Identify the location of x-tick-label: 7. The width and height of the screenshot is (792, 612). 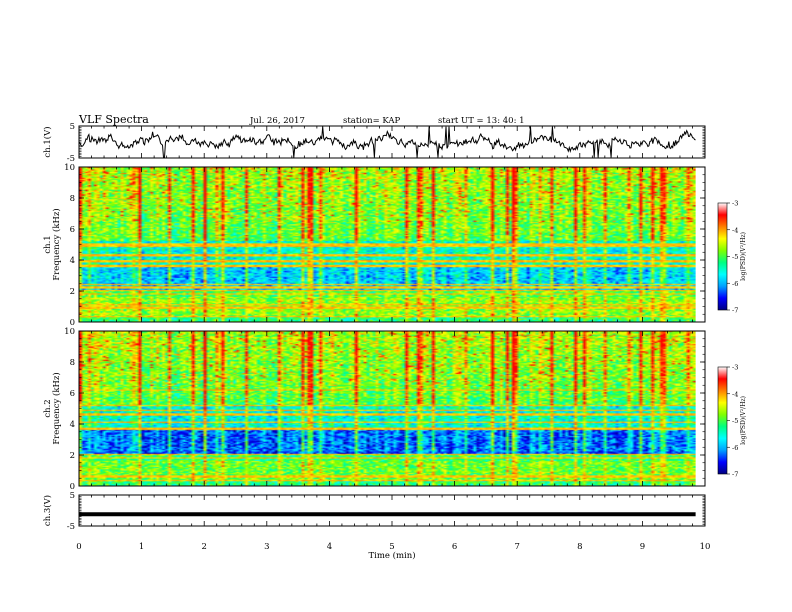
(516, 547).